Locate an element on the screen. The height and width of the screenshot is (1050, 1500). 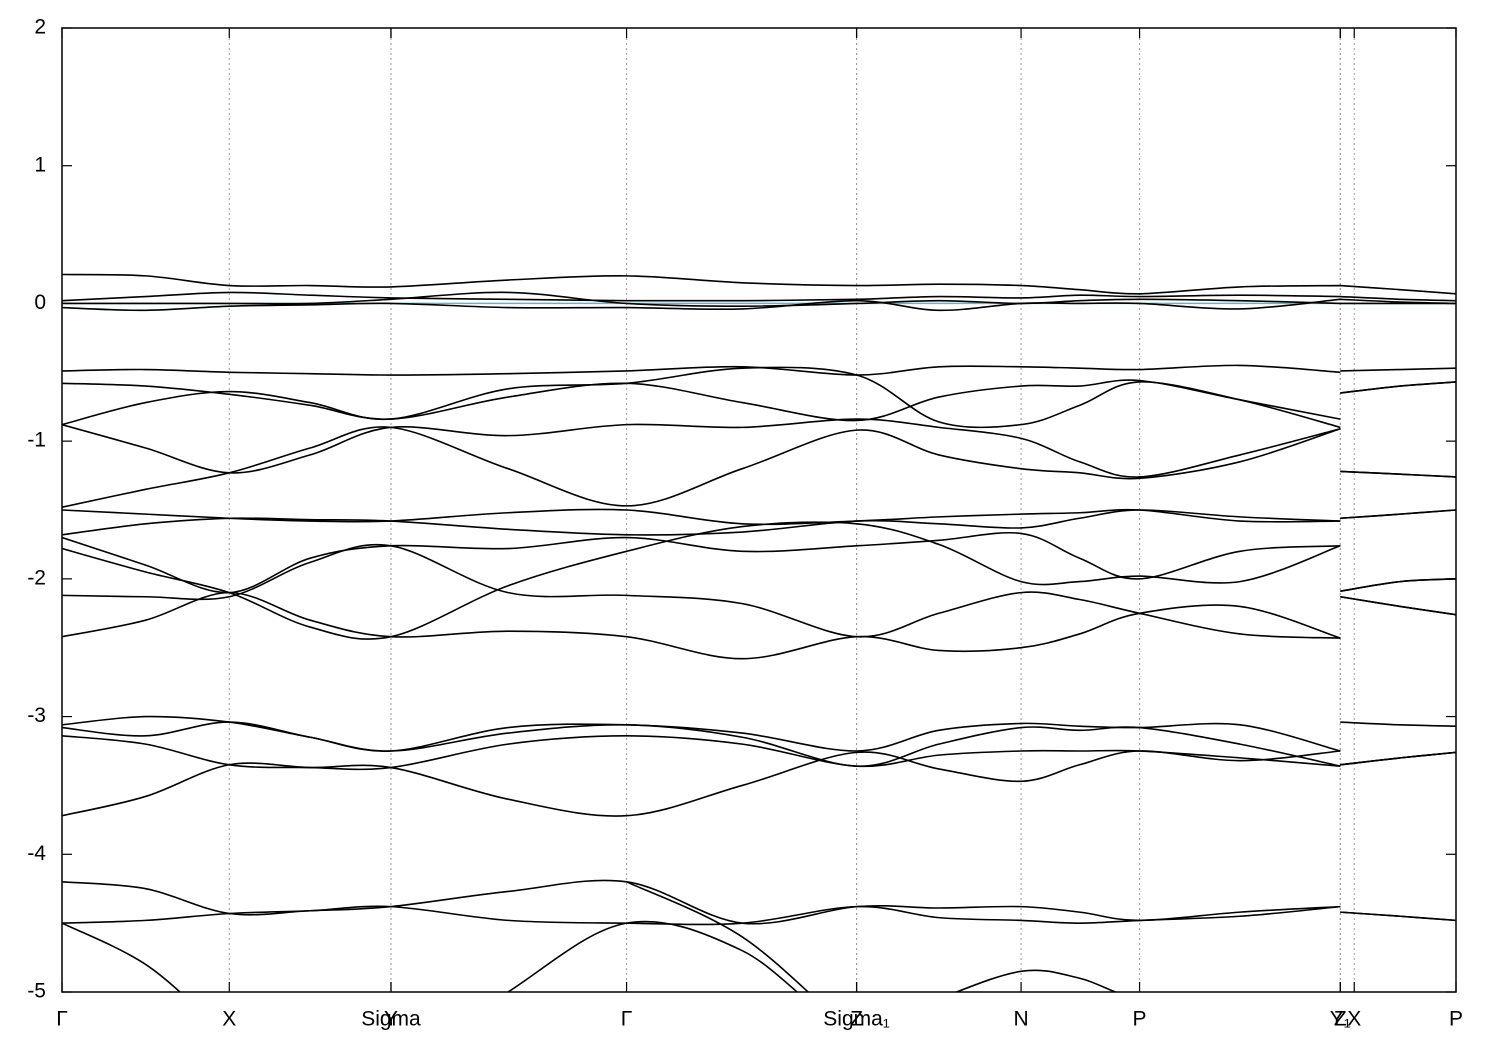
y-tick-label: 1 is located at coordinates (40, 164).